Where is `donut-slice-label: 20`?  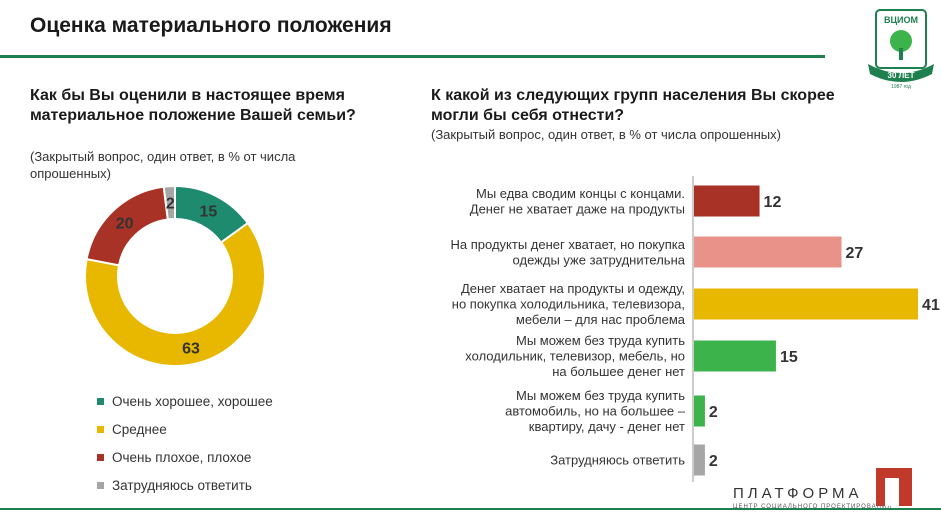 donut-slice-label: 20 is located at coordinates (125, 223).